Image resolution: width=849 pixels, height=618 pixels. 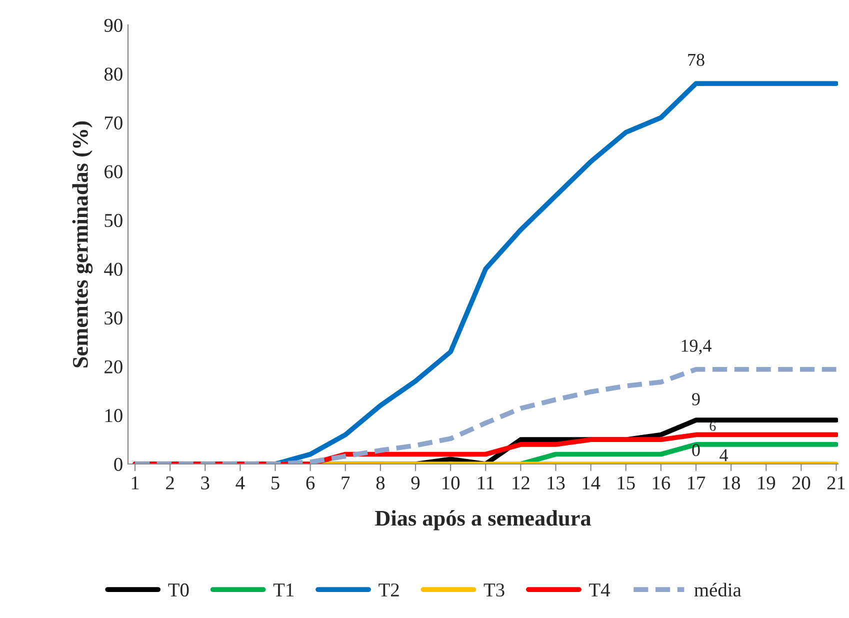 What do you see at coordinates (483, 520) in the screenshot?
I see `x-axis-title: Dias após a semeadura` at bounding box center [483, 520].